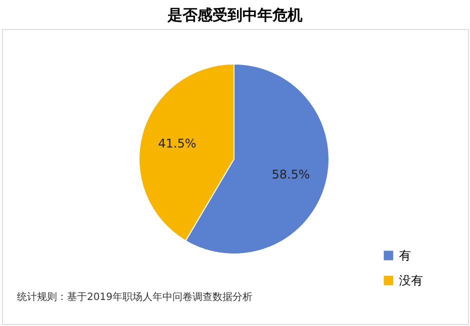 Image resolution: width=470 pixels, height=326 pixels. What do you see at coordinates (134, 297) in the screenshot?
I see `text: 统计规则：基于2019年职场人年中问卷调查数据分析` at bounding box center [134, 297].